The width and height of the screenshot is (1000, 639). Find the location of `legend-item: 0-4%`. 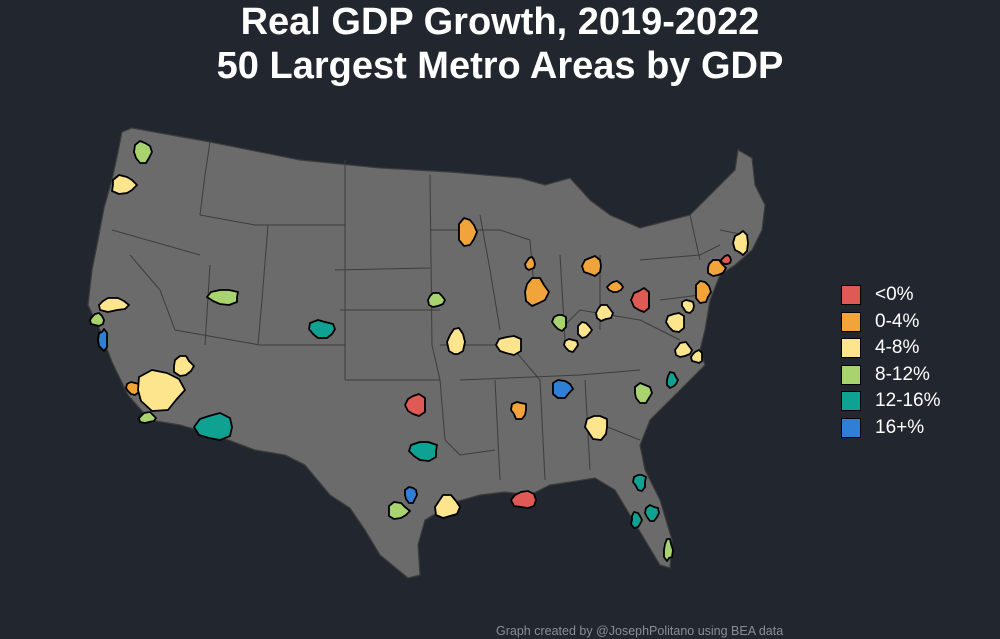

legend-item: 0-4% is located at coordinates (891, 322).